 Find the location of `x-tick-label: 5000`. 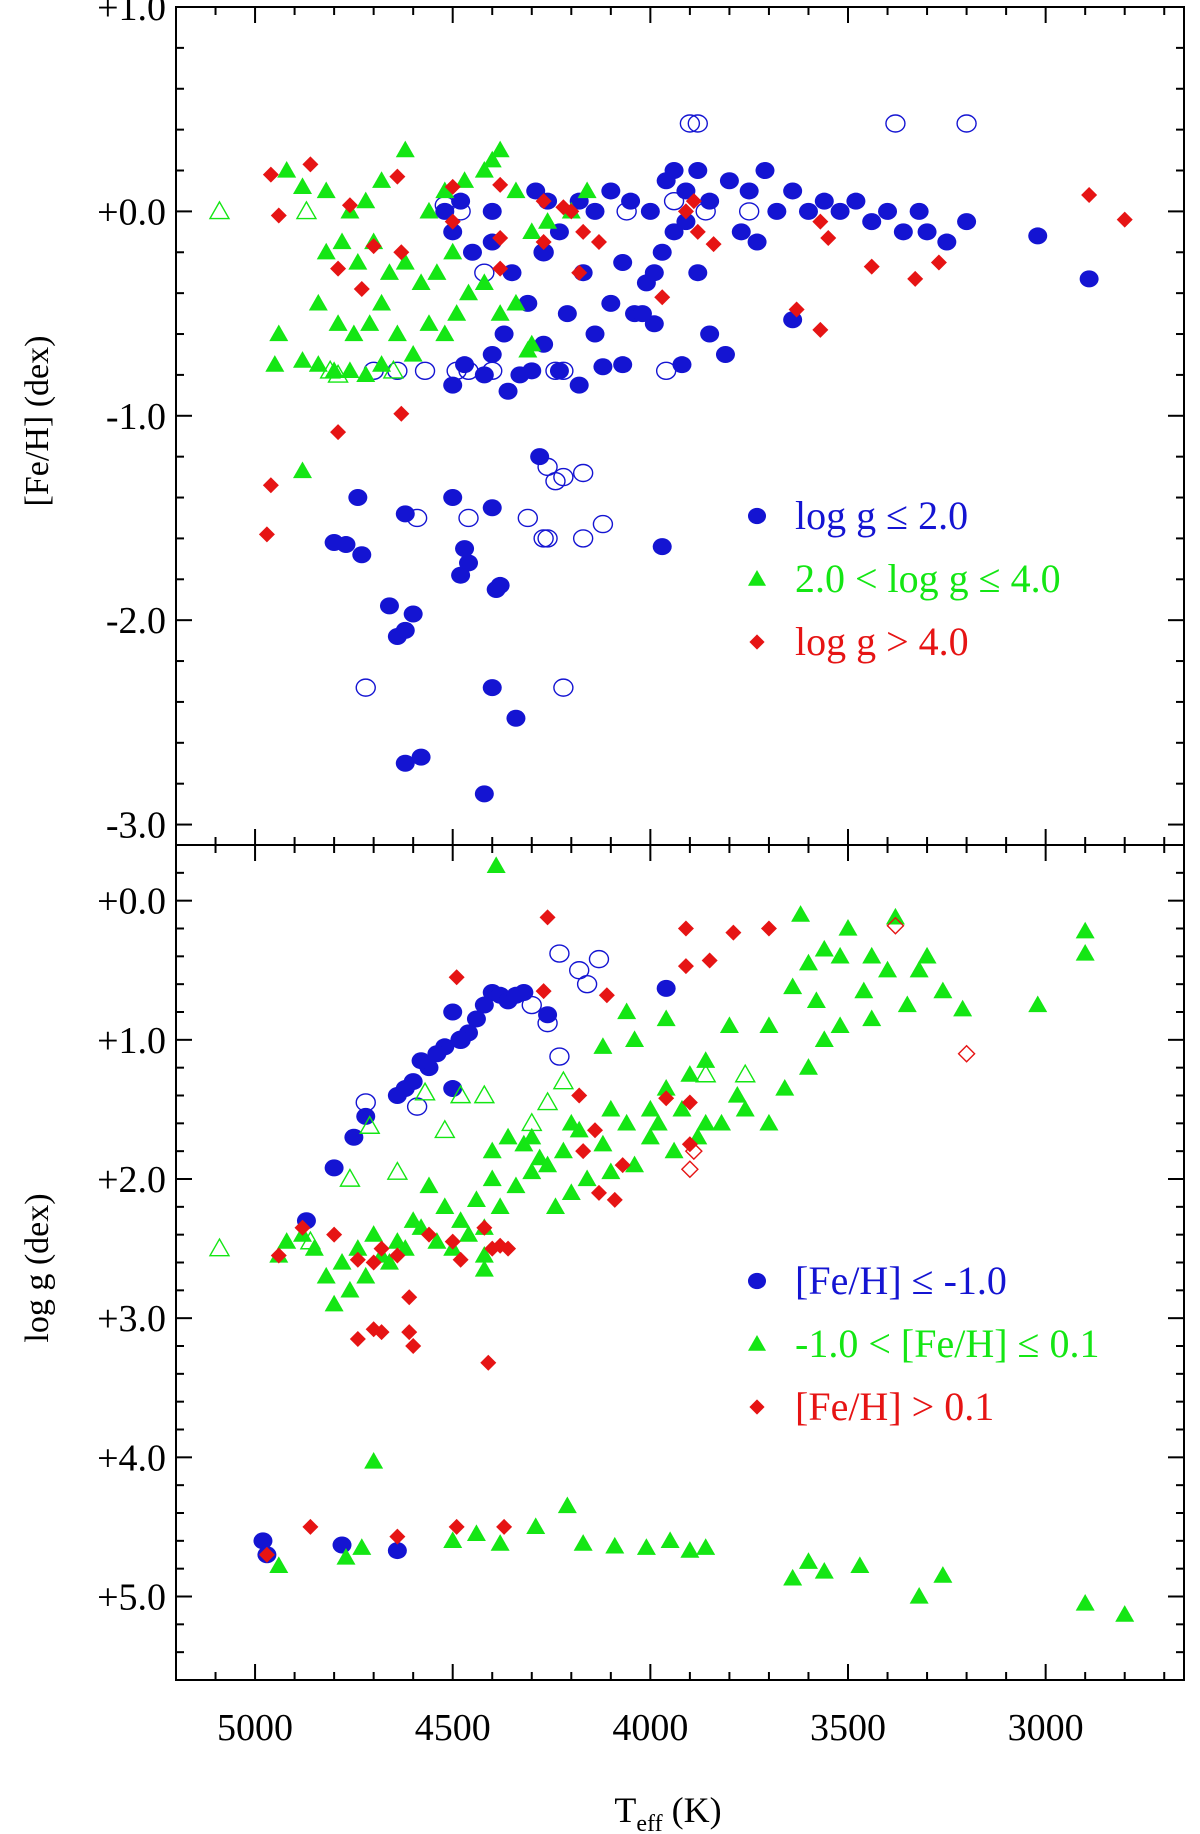

x-tick-label: 5000 is located at coordinates (255, 1728).